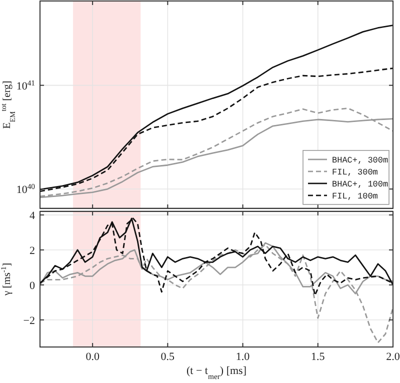 The image size is (400, 383). I want to click on x-tick-label: 0.5, so click(168, 357).